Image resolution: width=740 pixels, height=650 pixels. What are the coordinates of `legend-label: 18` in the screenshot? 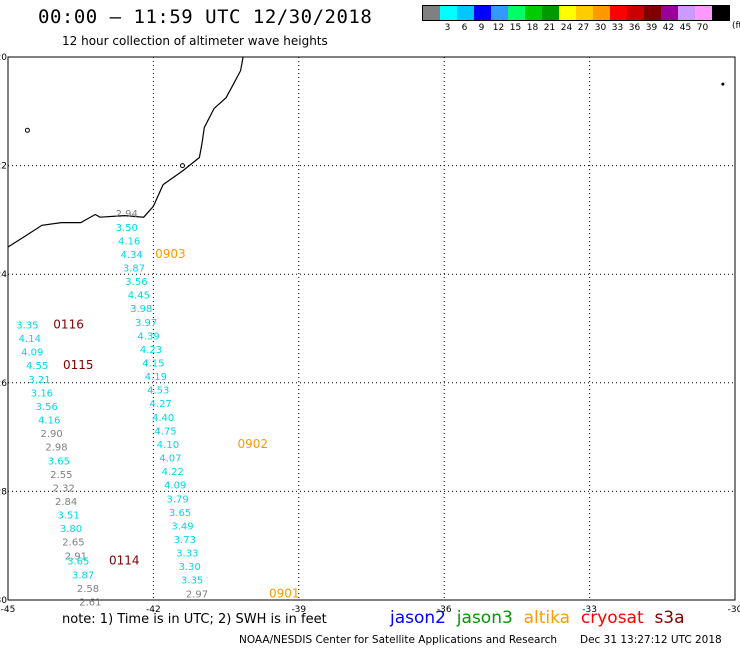 It's located at (532, 28).